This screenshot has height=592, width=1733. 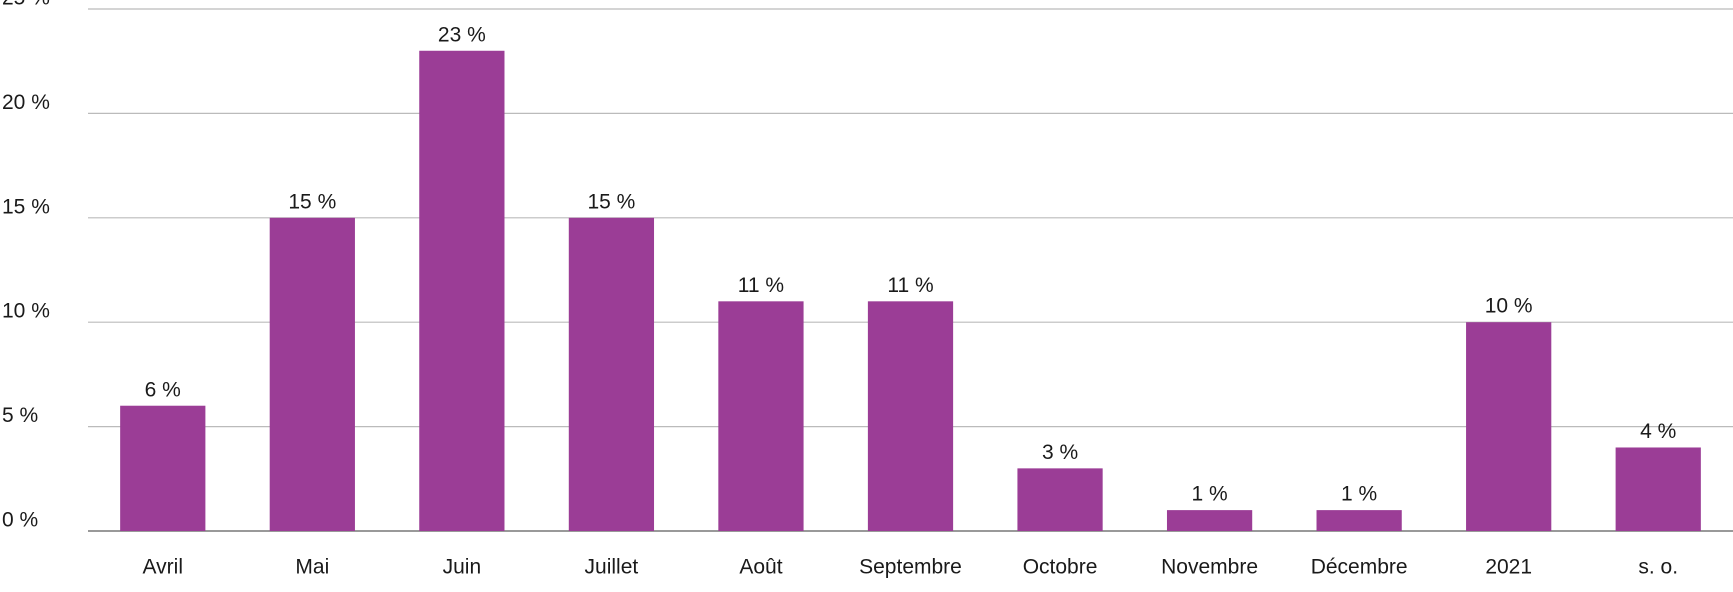 What do you see at coordinates (26, 5) in the screenshot?
I see `y-tick-label: 25 %` at bounding box center [26, 5].